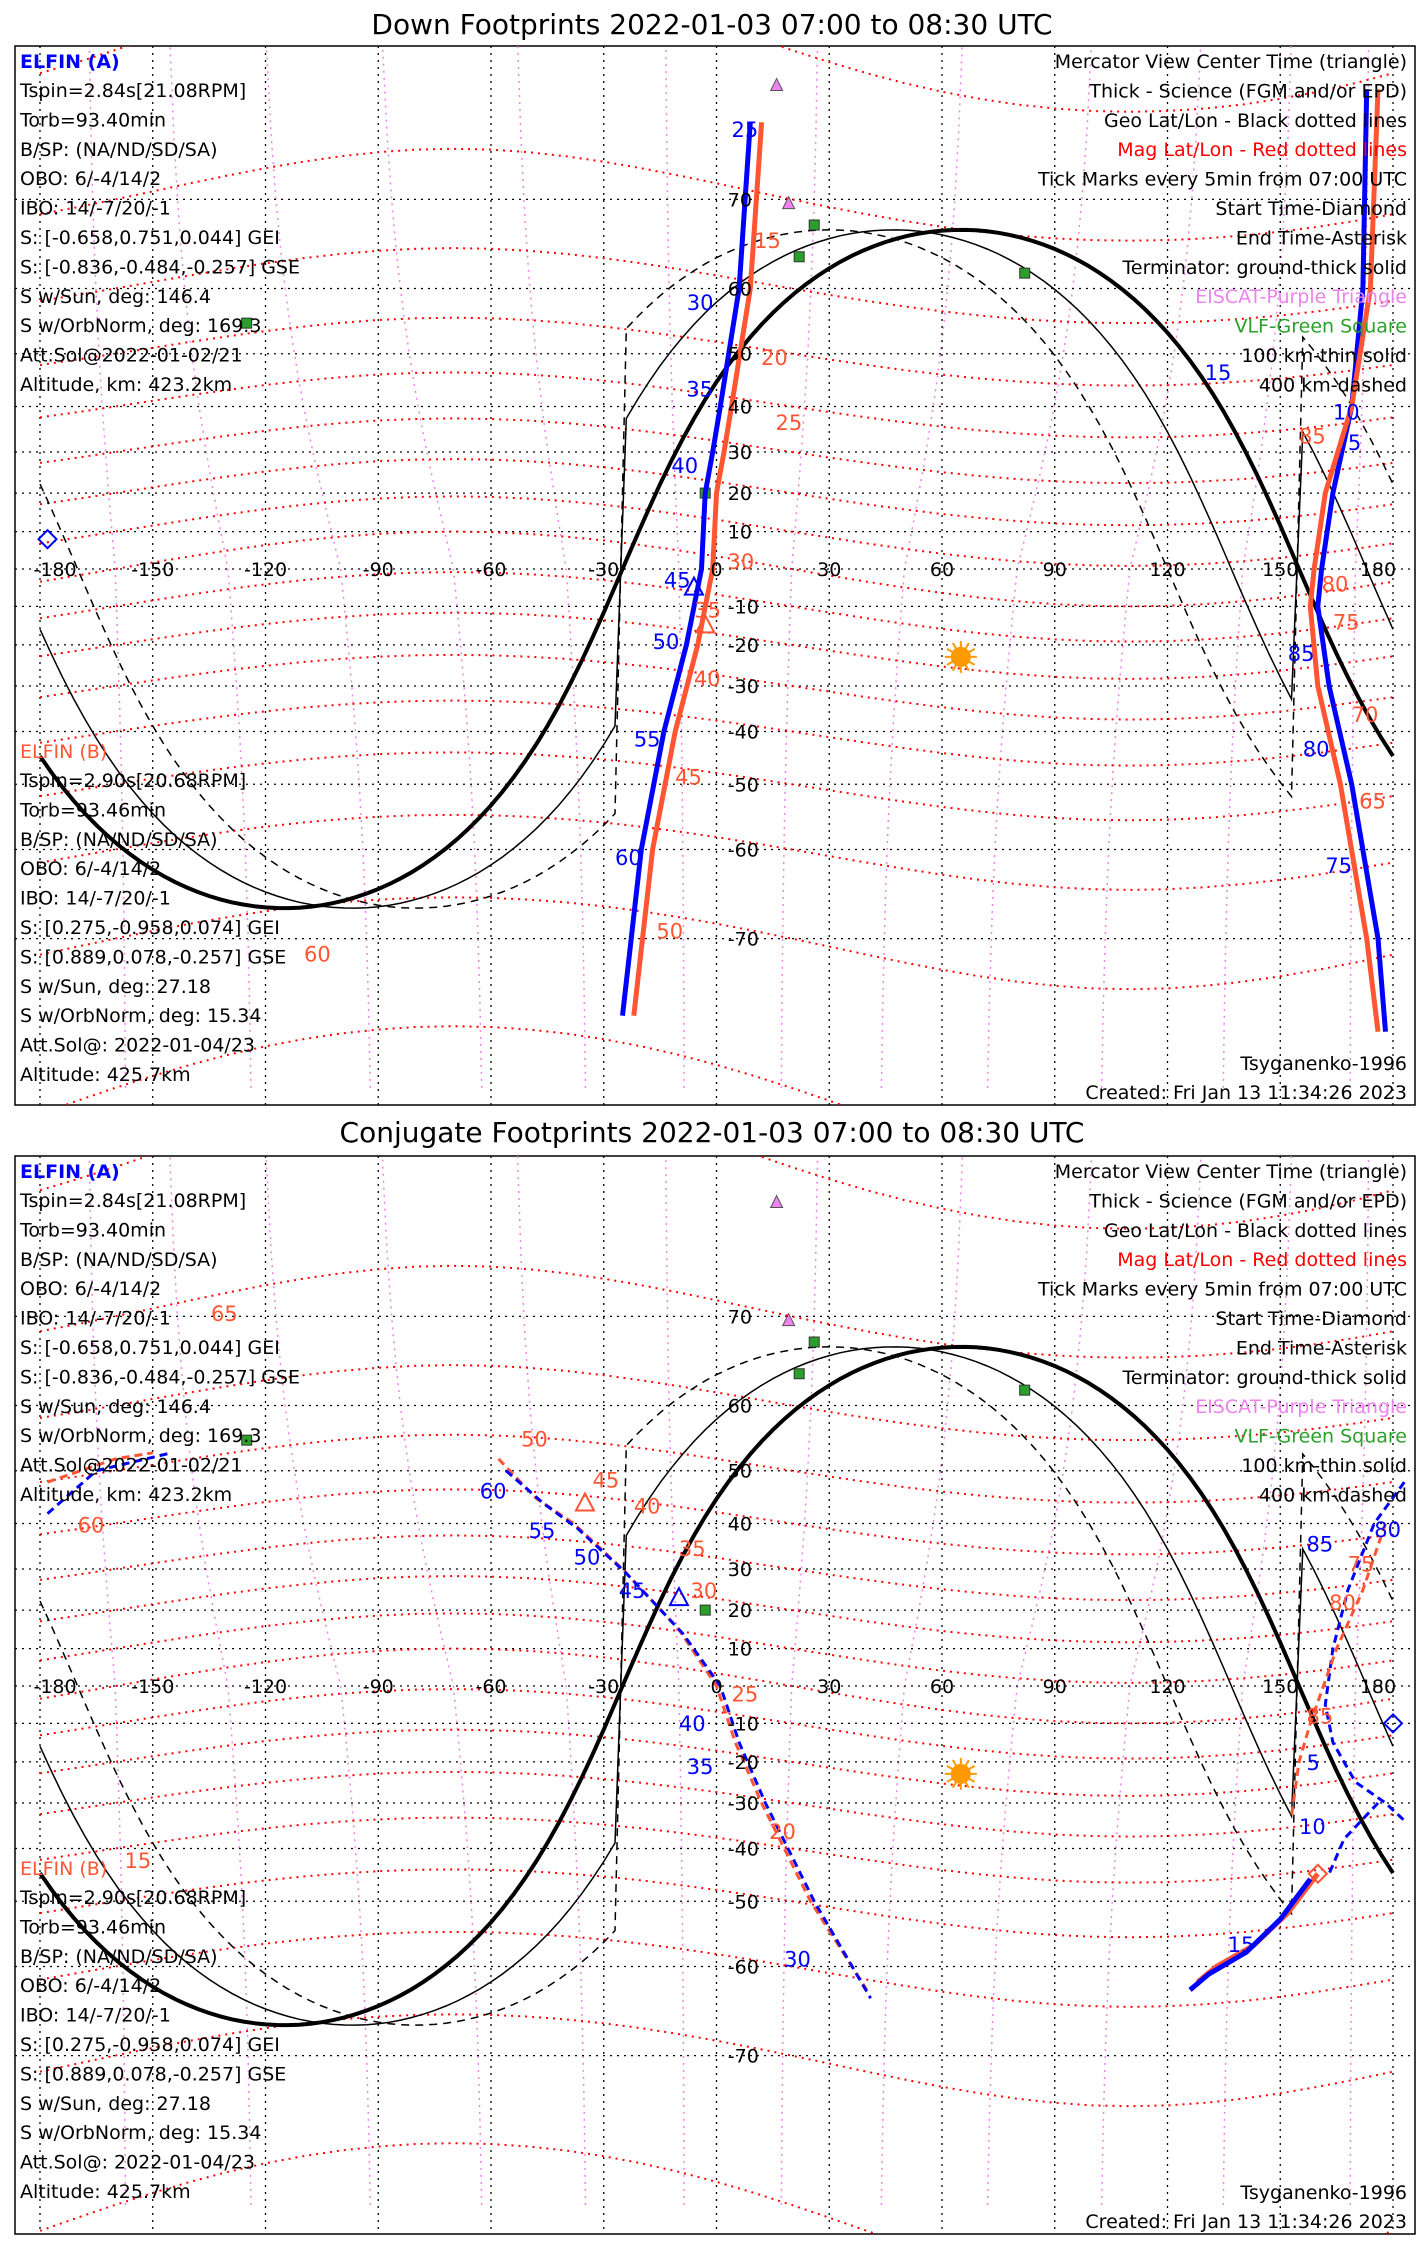 This screenshot has width=1425, height=2250. What do you see at coordinates (740, 355) in the screenshot?
I see `lat-tick-label: 50` at bounding box center [740, 355].